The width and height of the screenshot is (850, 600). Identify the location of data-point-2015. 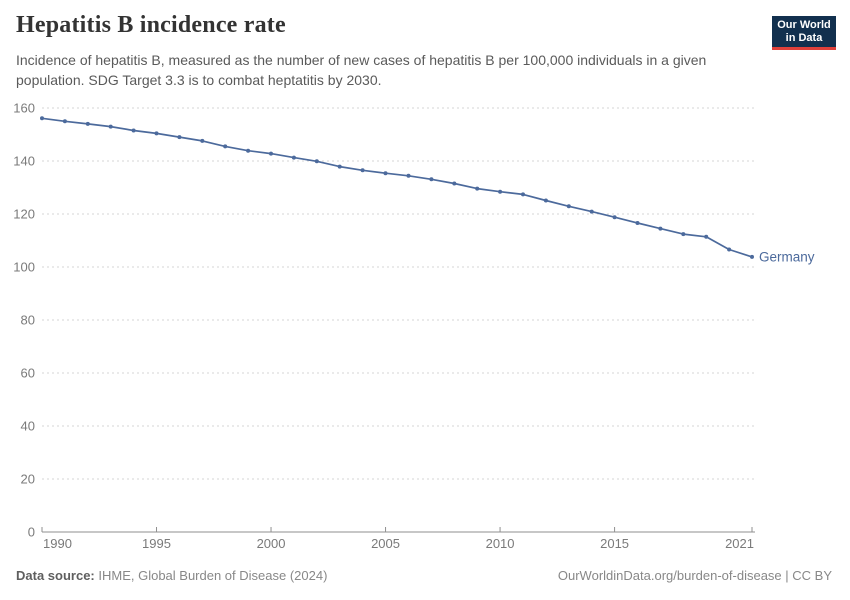
(614, 217).